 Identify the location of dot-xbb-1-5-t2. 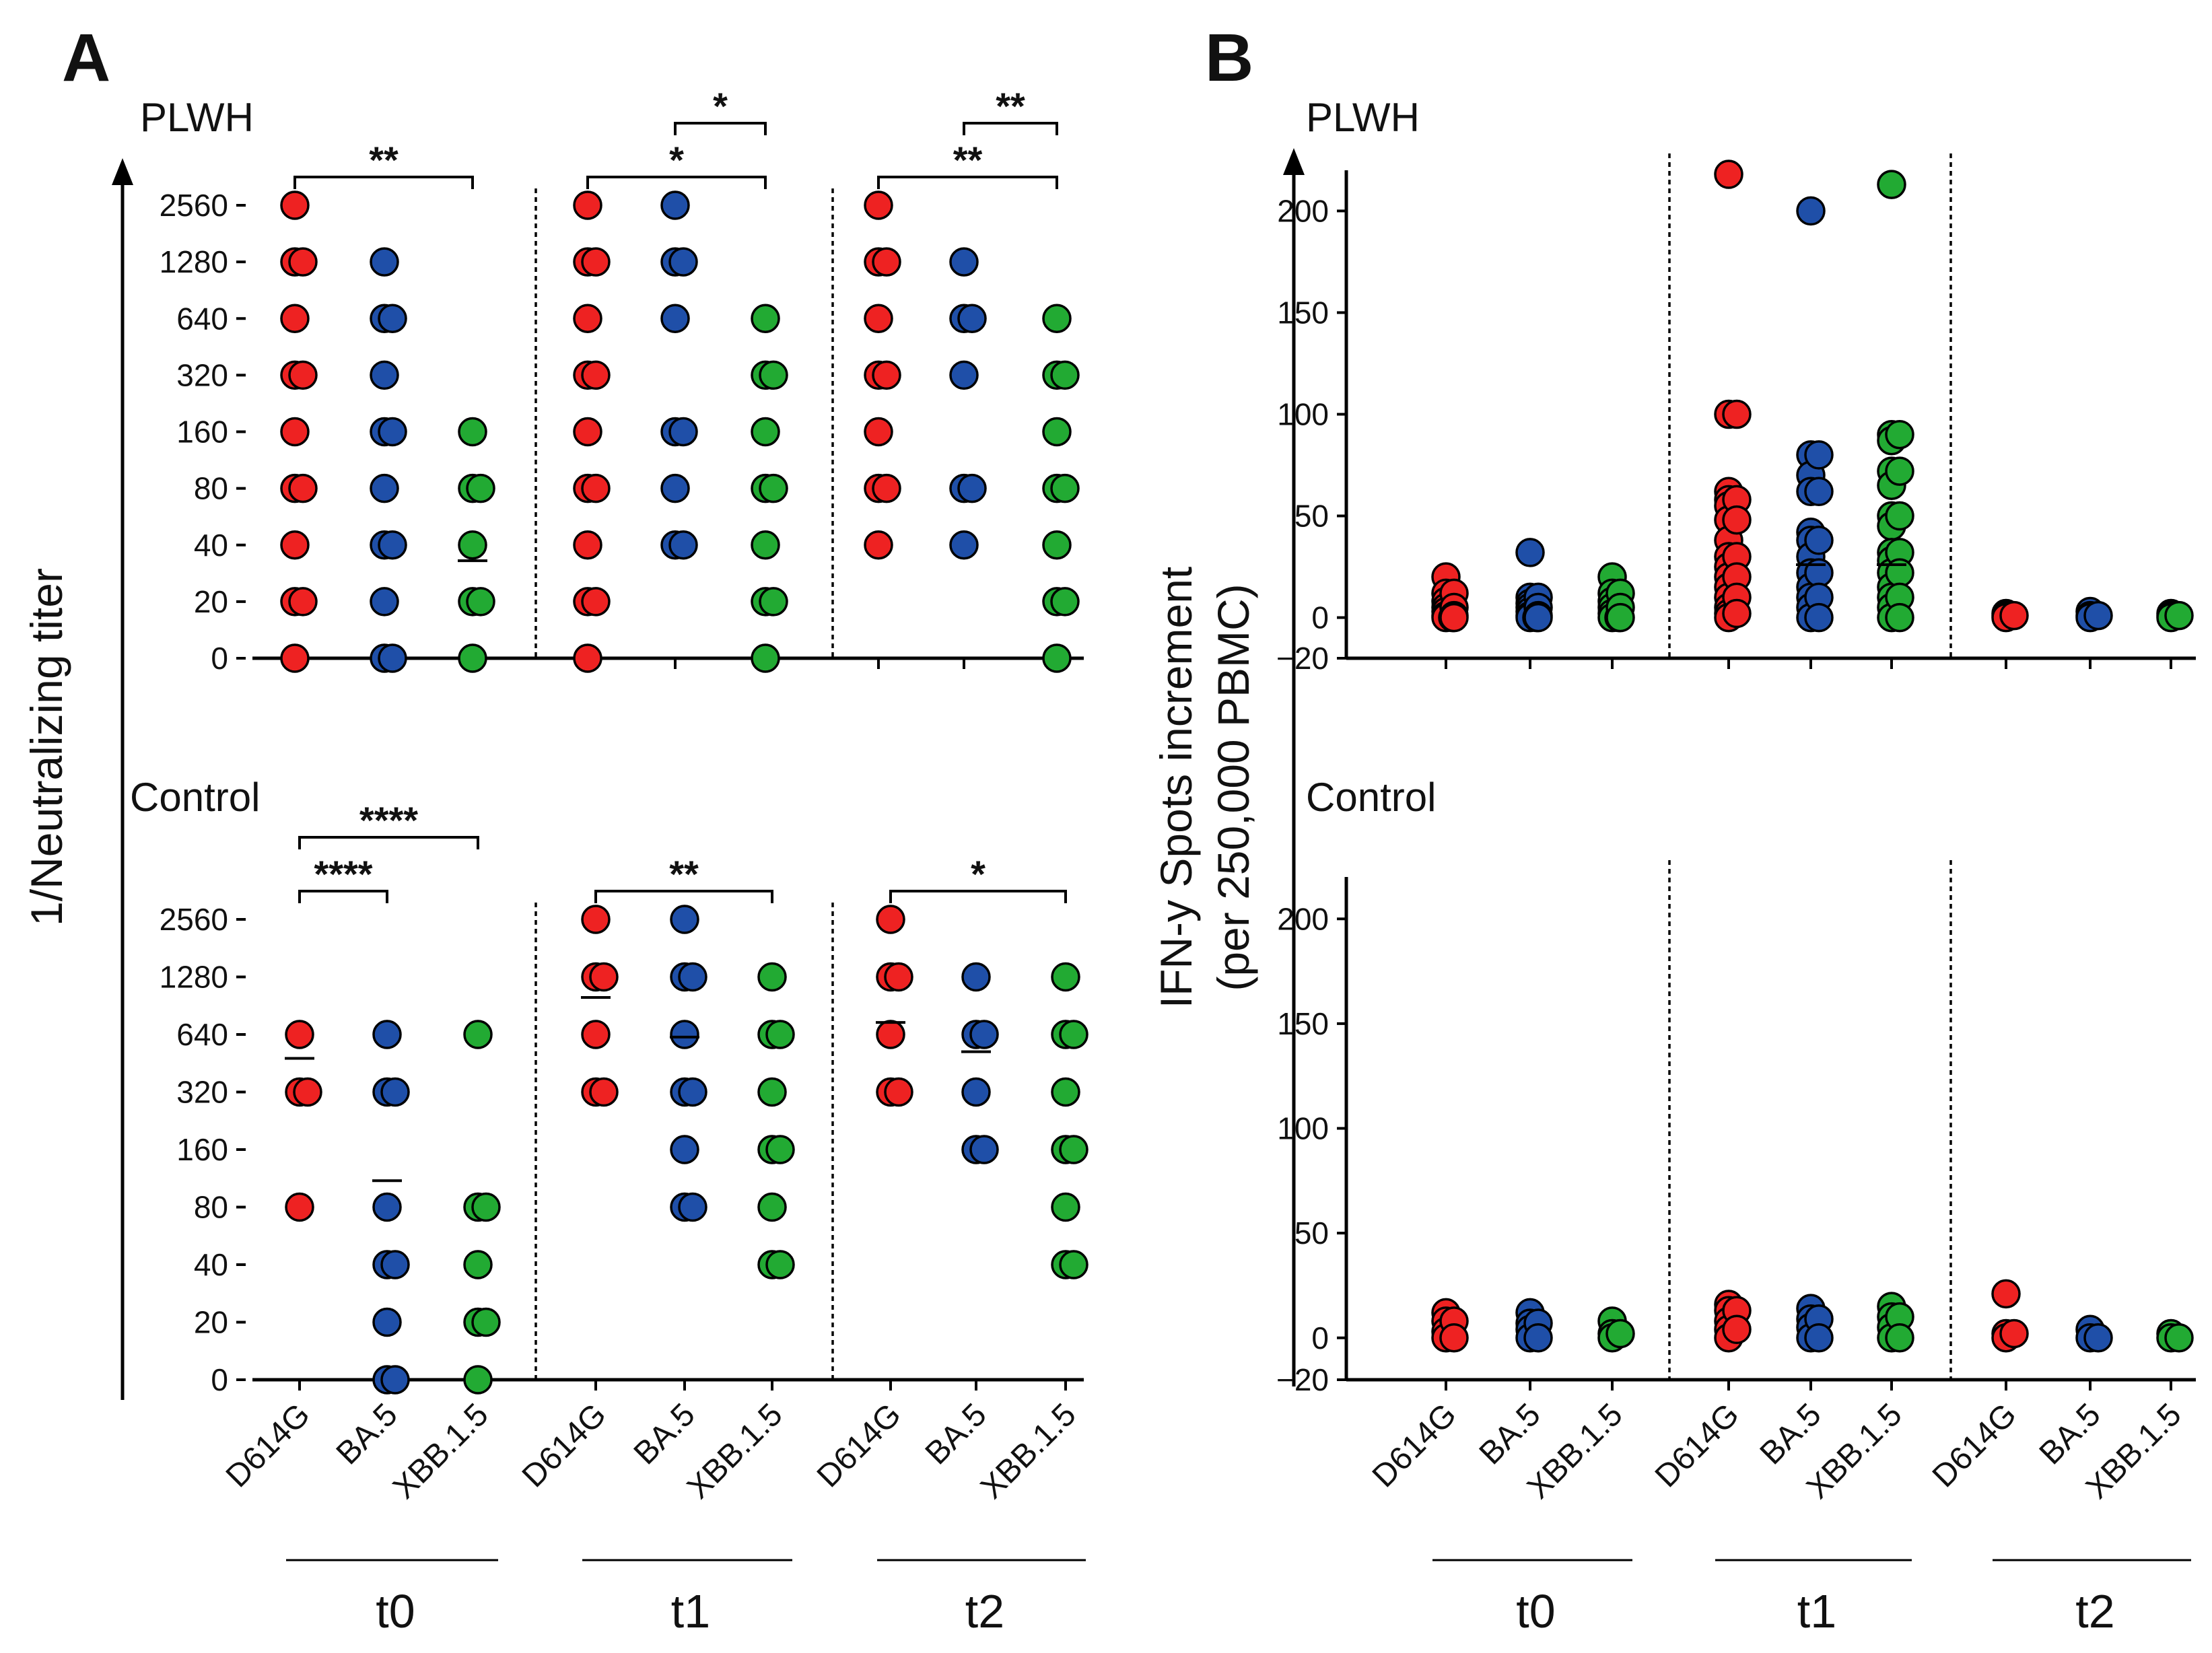
(1065, 1207).